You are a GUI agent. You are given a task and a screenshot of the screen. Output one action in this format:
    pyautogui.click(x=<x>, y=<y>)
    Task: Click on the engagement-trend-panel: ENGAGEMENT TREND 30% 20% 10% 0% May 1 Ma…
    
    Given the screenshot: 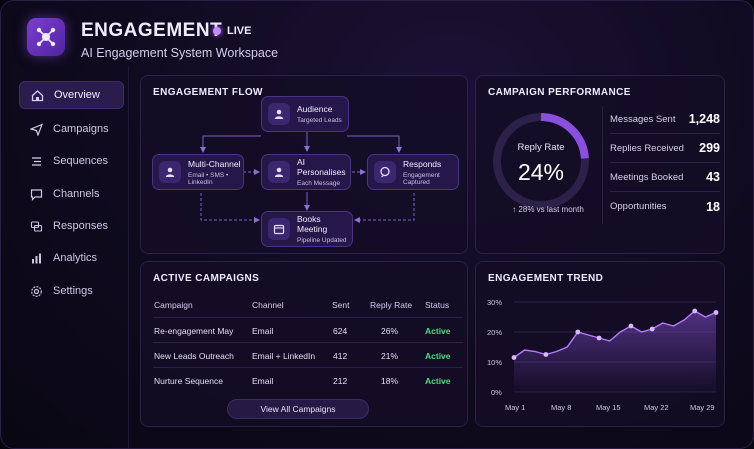 What is the action you would take?
    pyautogui.click(x=600, y=344)
    